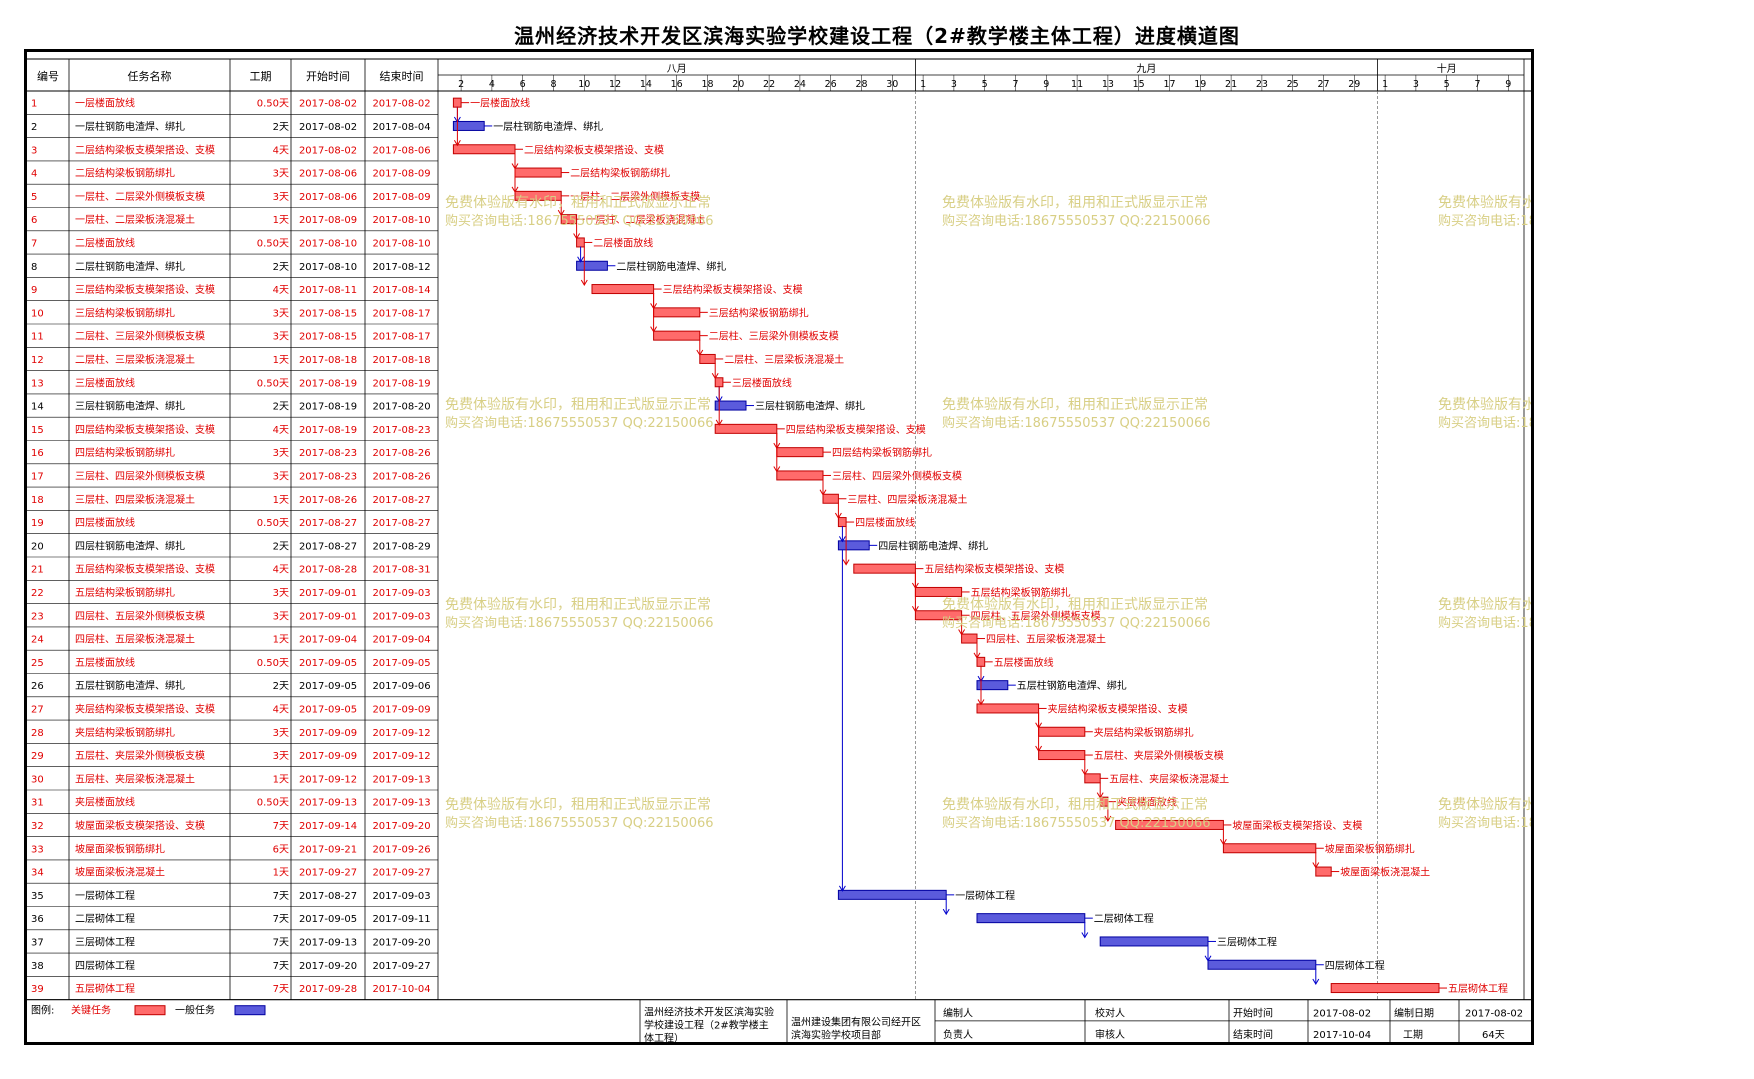  Describe the element at coordinates (37, 383) in the screenshot. I see `task-id: 13` at that location.